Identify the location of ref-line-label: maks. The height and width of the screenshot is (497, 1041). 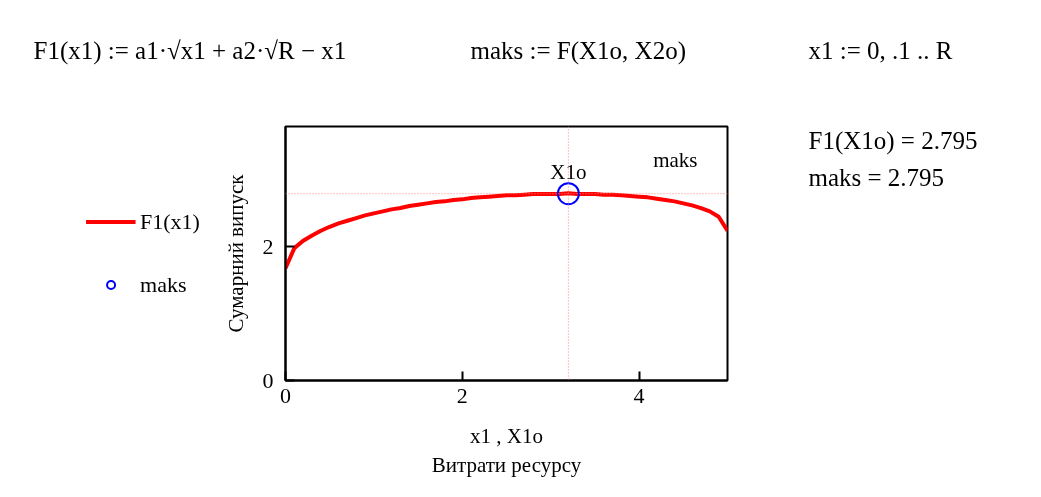
(675, 159).